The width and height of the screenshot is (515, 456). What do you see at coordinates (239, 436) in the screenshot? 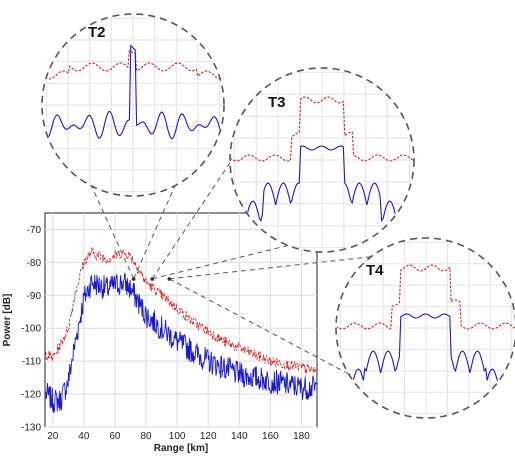
I see `x-tick-label: 140` at bounding box center [239, 436].